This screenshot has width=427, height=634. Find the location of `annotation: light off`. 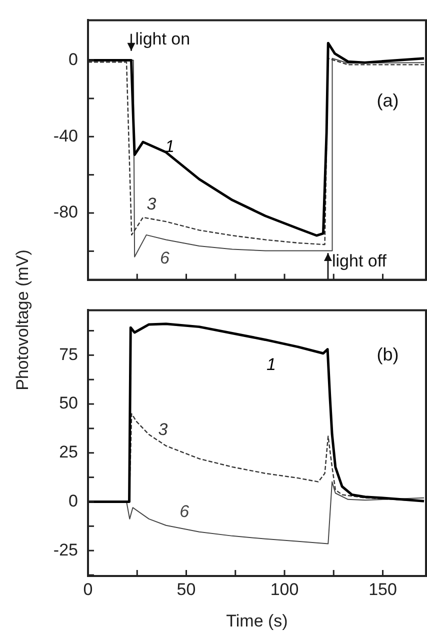

annotation: light off is located at coordinates (359, 261).